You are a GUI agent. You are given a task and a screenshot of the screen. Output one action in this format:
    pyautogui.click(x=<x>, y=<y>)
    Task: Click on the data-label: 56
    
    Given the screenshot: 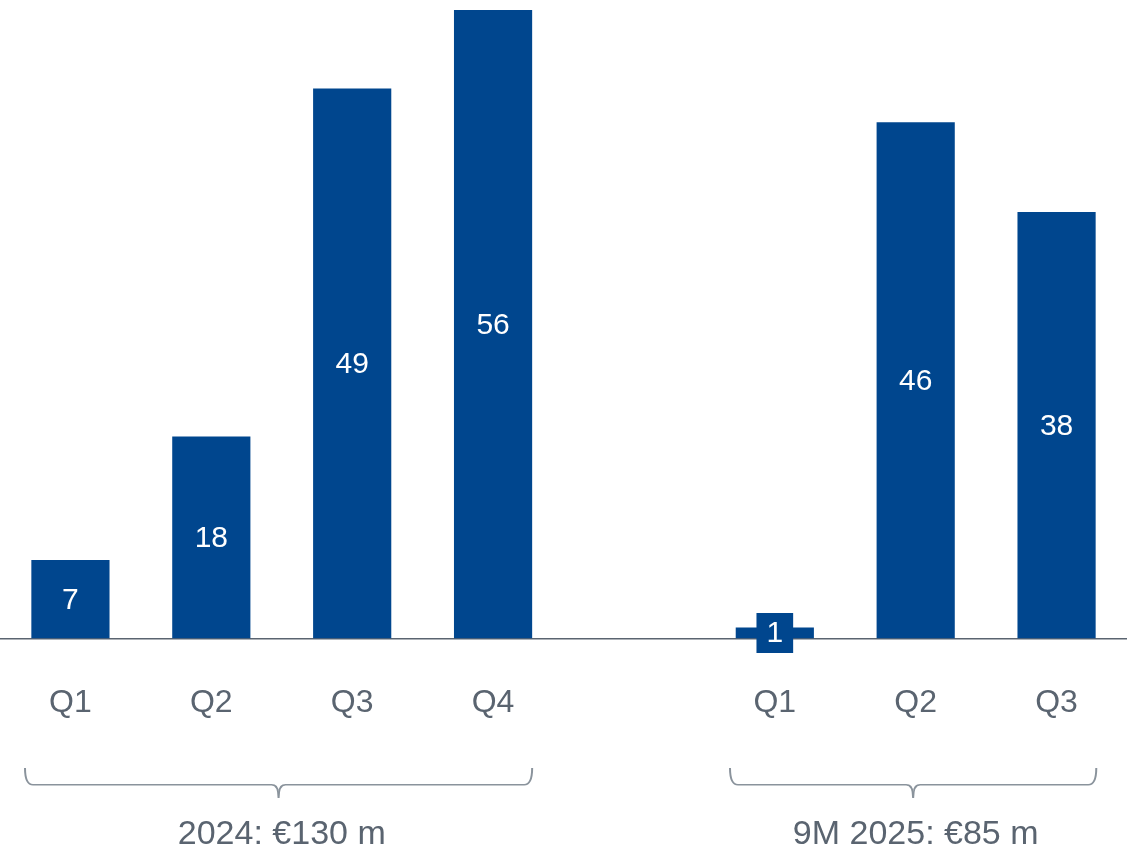 What is the action you would take?
    pyautogui.click(x=493, y=323)
    